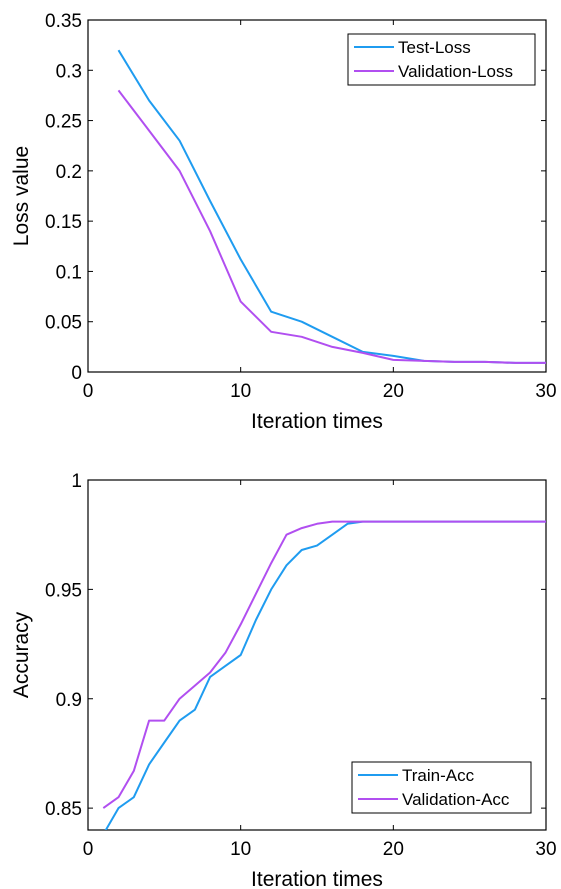 The height and width of the screenshot is (889, 561). What do you see at coordinates (63, 222) in the screenshot?
I see `y-tick-label: 0.15` at bounding box center [63, 222].